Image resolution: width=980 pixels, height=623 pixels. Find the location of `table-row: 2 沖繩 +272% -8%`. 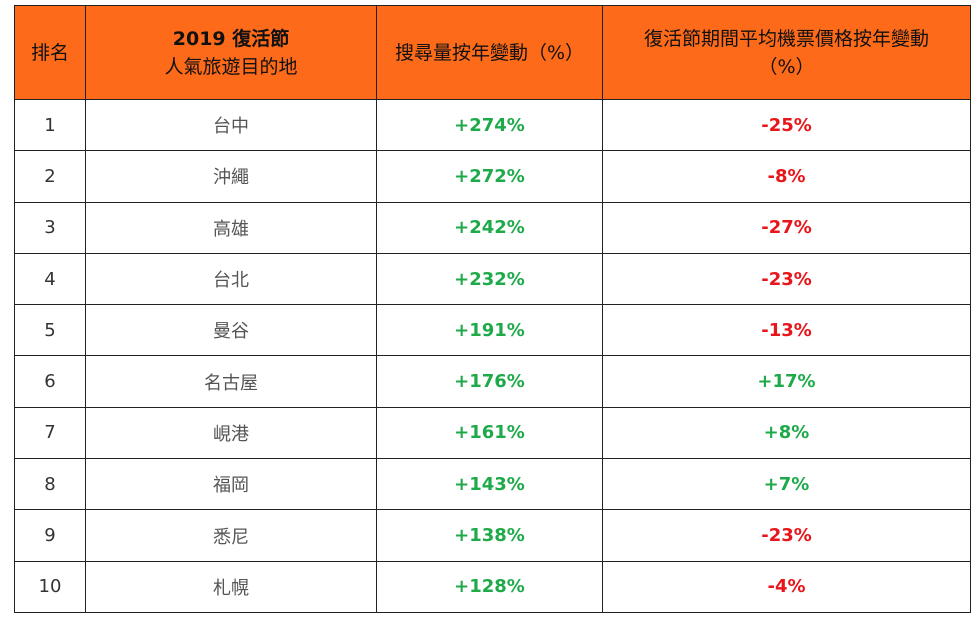

table-row: 2 沖繩 +272% -8% is located at coordinates (492, 176).